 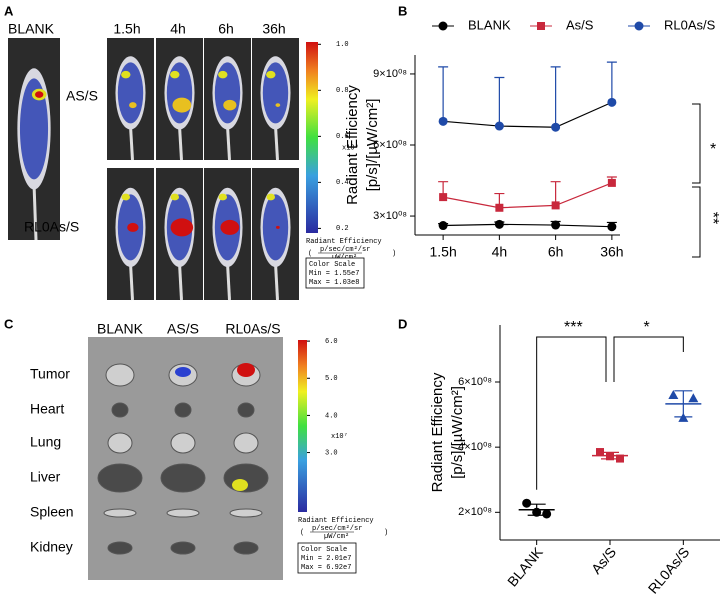 What do you see at coordinates (339, 437) in the screenshot?
I see `colorbar-multiplier: x10⁷` at bounding box center [339, 437].